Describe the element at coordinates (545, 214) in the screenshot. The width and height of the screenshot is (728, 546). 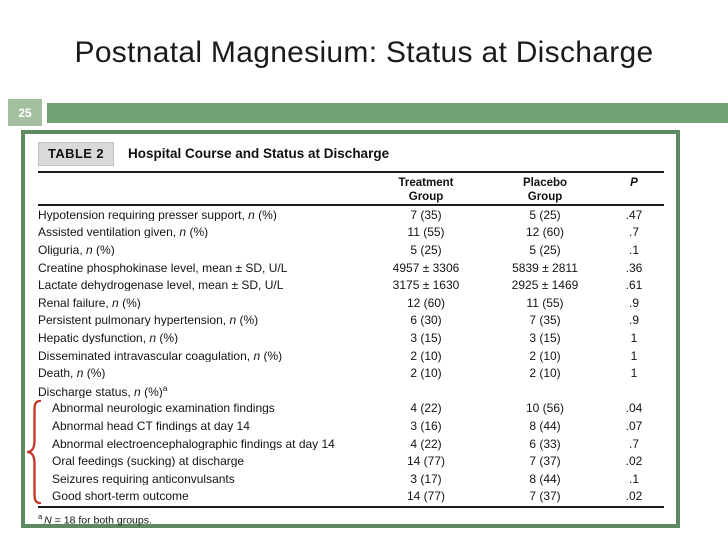
I see `placebo-value: 5 (25)` at that location.